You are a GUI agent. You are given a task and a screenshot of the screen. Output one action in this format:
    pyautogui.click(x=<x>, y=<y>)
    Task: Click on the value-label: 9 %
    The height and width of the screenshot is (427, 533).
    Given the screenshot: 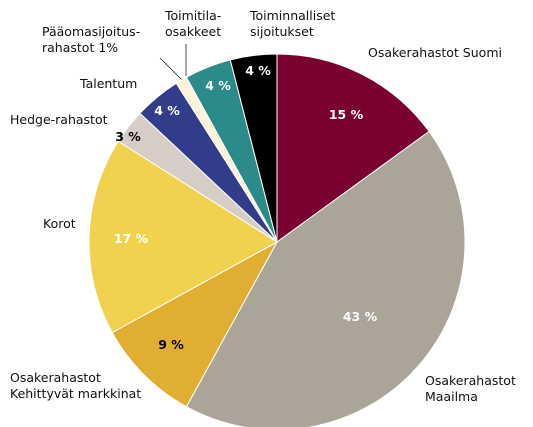 What is the action you would take?
    pyautogui.click(x=171, y=344)
    